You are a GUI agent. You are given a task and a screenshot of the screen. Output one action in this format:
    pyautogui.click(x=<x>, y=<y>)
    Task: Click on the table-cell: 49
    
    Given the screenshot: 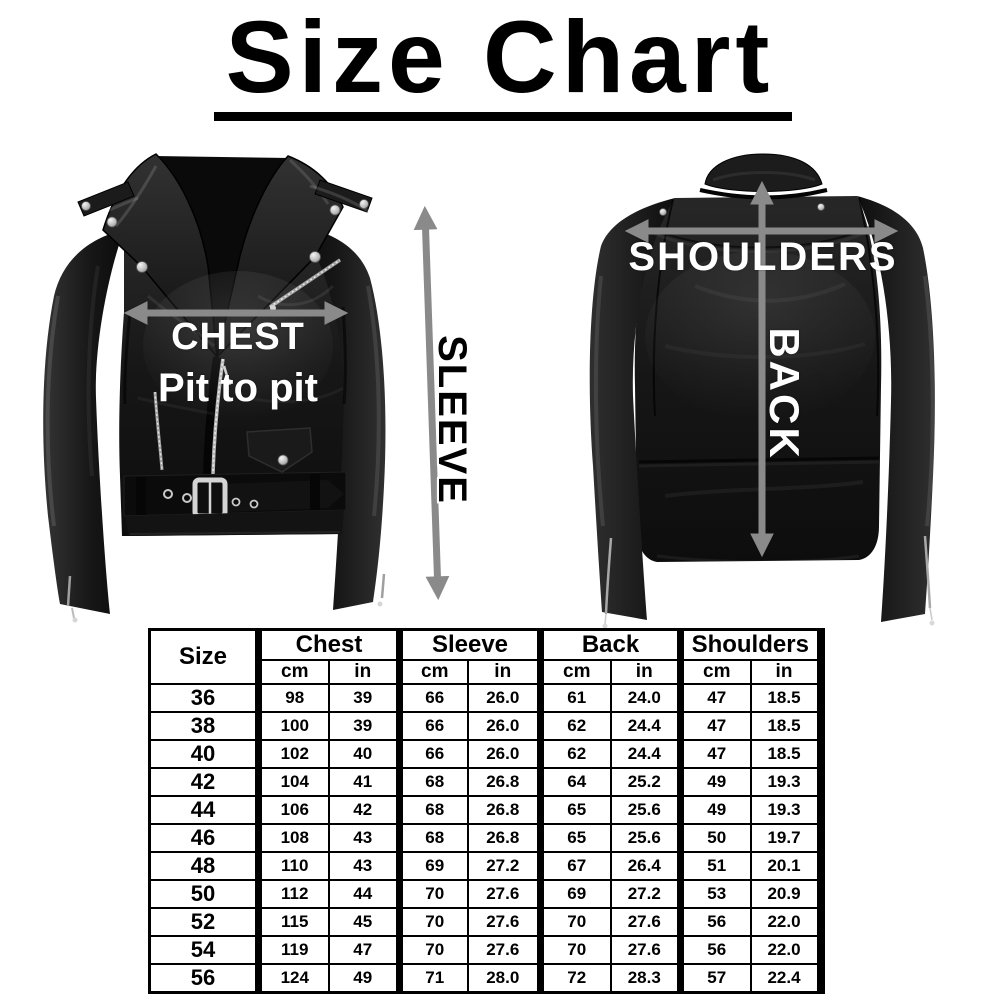 What is the action you would take?
    pyautogui.click(x=714, y=782)
    